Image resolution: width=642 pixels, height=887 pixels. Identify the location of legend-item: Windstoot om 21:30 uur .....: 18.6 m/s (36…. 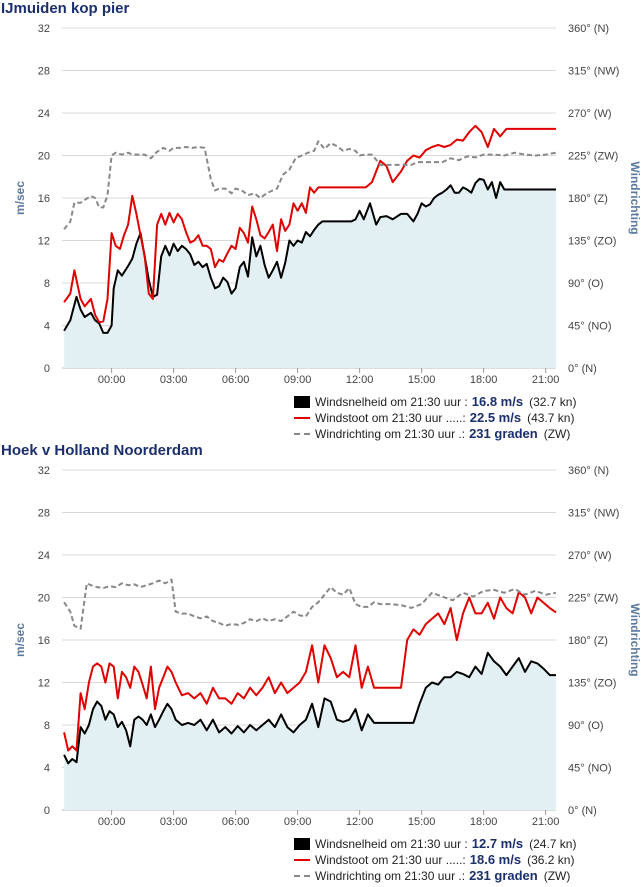
(435, 860).